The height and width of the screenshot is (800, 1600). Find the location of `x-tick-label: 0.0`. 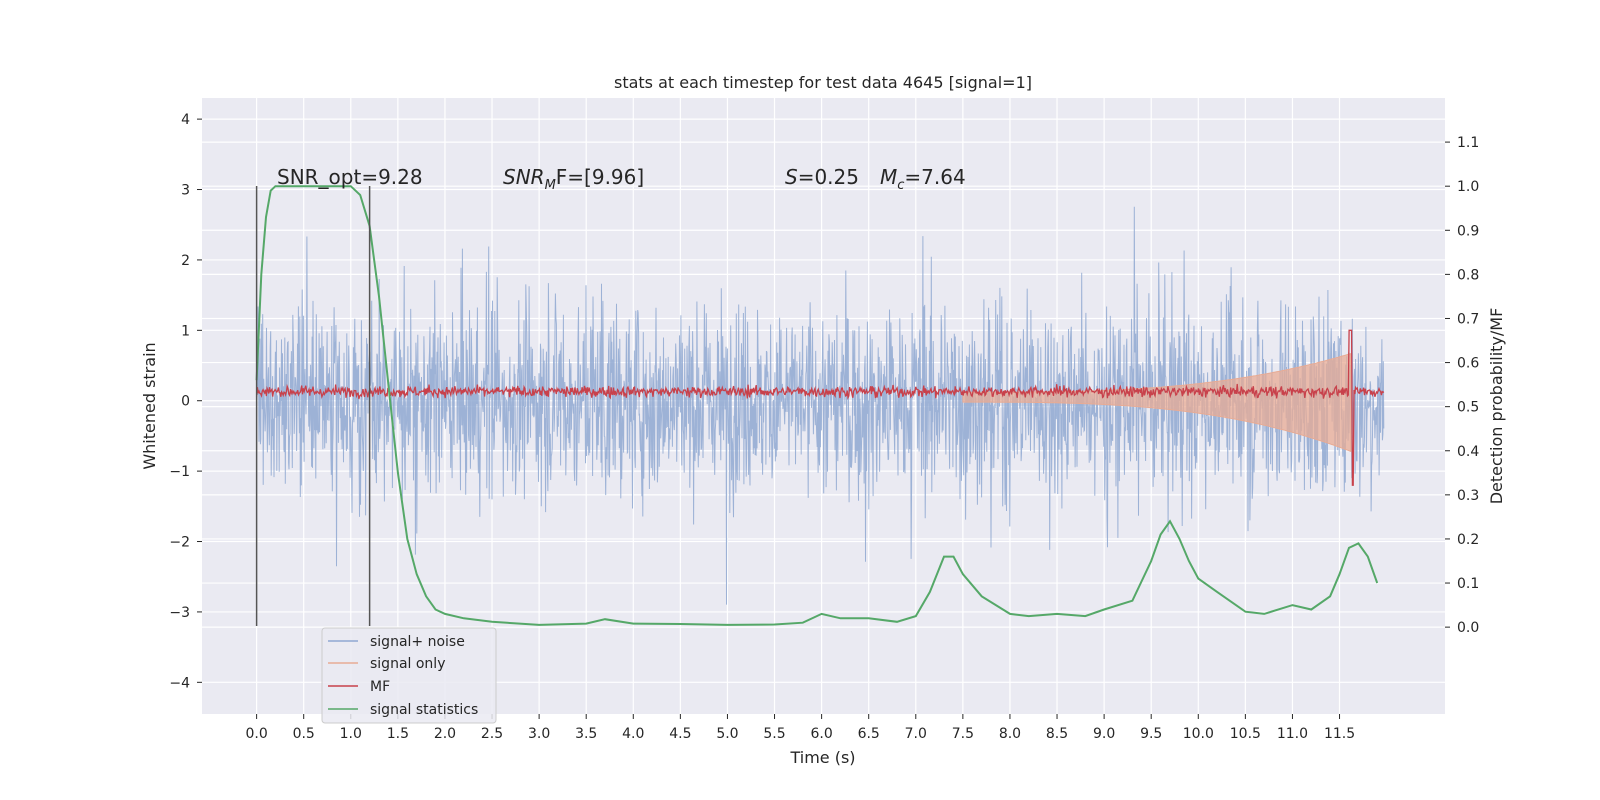

x-tick-label: 0.0 is located at coordinates (256, 734).